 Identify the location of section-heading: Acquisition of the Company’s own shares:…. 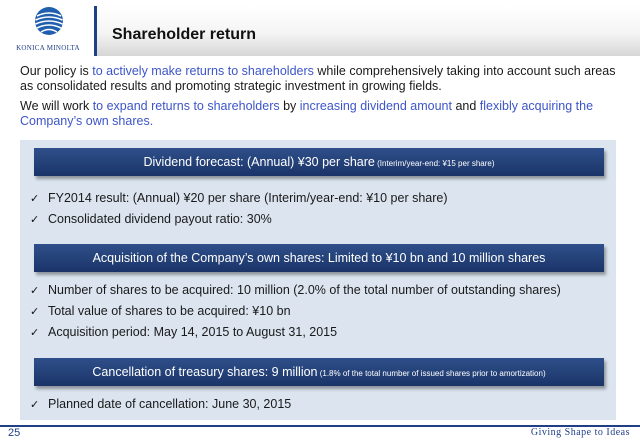
(319, 258).